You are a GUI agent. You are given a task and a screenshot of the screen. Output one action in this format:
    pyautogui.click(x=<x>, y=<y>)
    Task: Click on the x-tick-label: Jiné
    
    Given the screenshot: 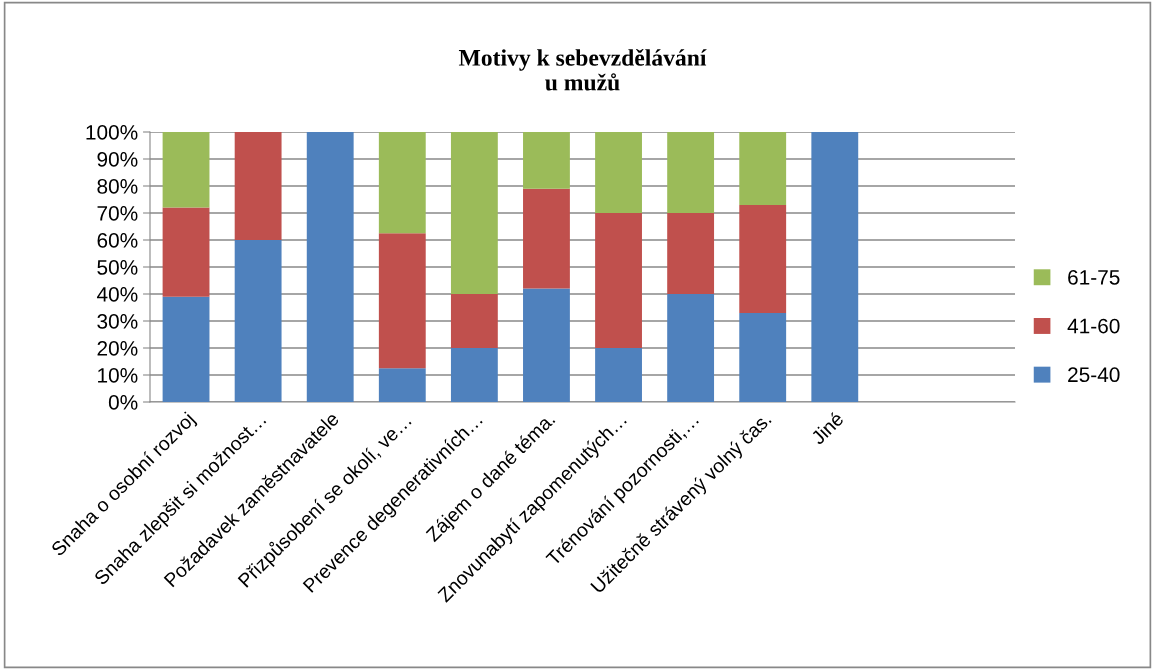 What is the action you would take?
    pyautogui.click(x=827, y=428)
    